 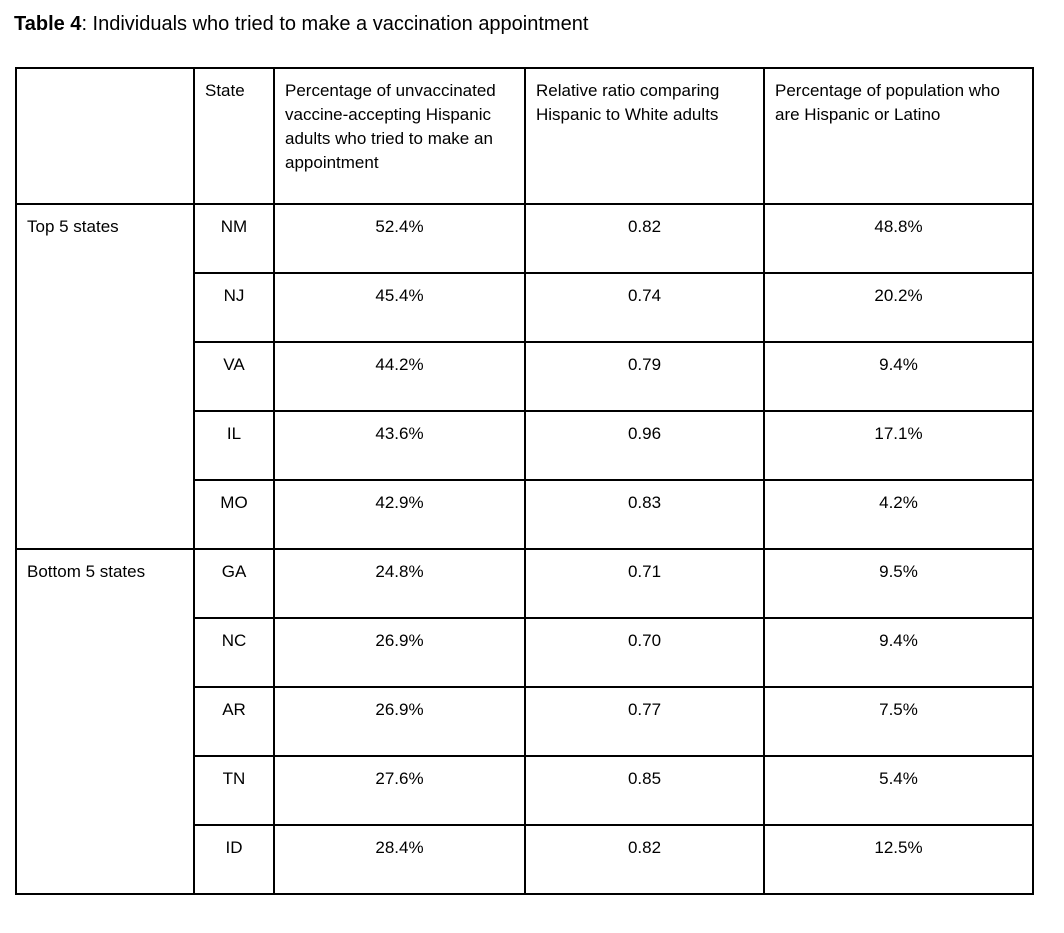 I want to click on ratio-cell: 0.77, so click(x=644, y=721).